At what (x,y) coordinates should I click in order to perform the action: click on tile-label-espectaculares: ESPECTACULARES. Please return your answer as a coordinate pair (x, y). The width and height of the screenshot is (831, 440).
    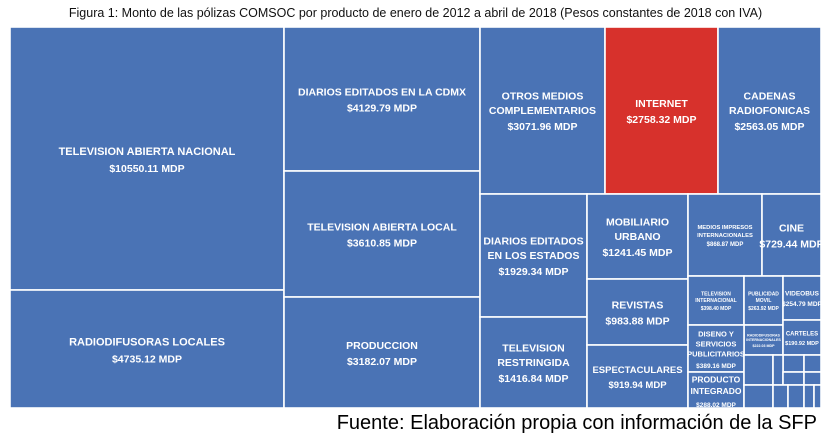
    Looking at the image, I should click on (637, 370).